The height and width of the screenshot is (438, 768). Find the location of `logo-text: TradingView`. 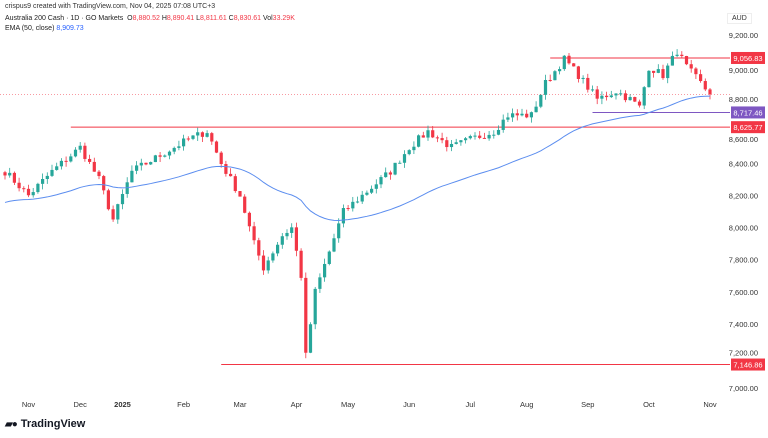

logo-text: TradingView is located at coordinates (53, 424).